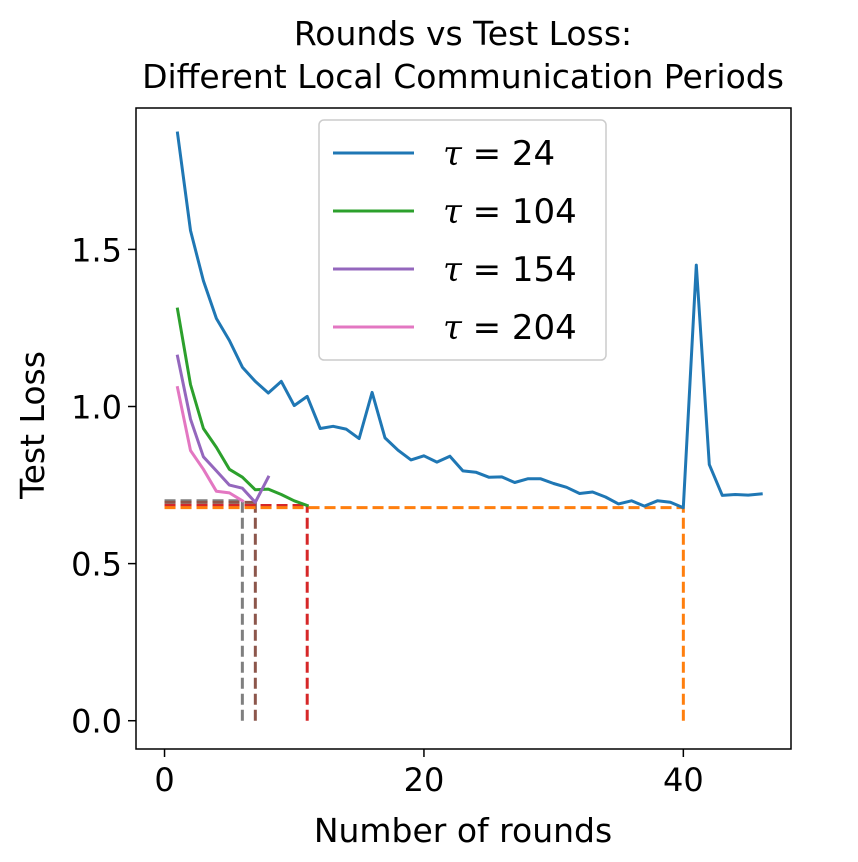 The image size is (858, 862). Describe the element at coordinates (462, 240) in the screenshot. I see `legend-box` at that location.